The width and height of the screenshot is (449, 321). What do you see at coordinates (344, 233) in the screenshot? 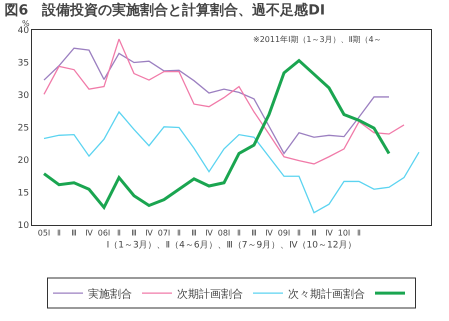
I see `x-tick-label: 10Ⅰ` at bounding box center [344, 233].